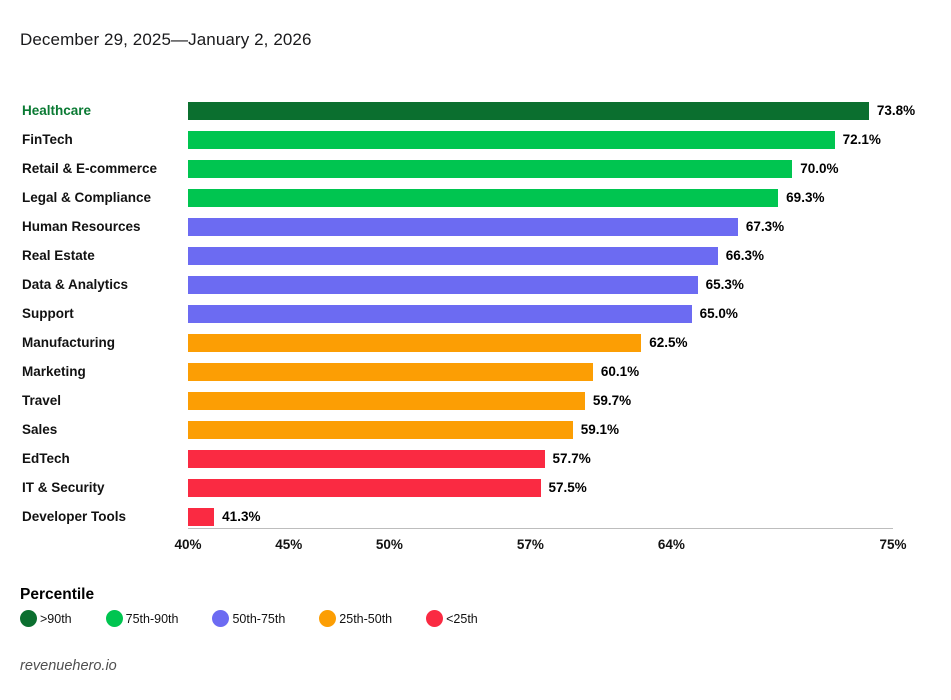 The image size is (951, 700). I want to click on bar-row: Human Resources 67.3%, so click(475, 226).